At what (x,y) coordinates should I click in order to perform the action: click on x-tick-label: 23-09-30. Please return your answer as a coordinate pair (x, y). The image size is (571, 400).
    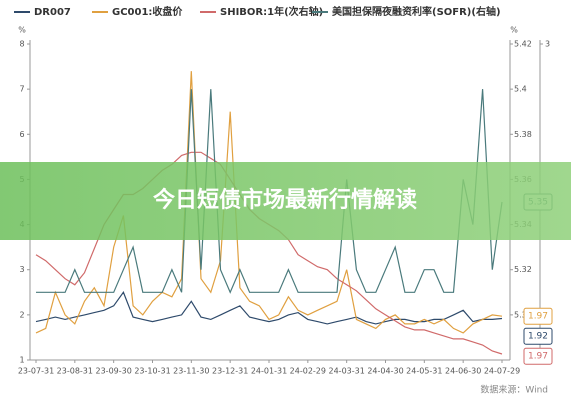
    Looking at the image, I should click on (114, 371).